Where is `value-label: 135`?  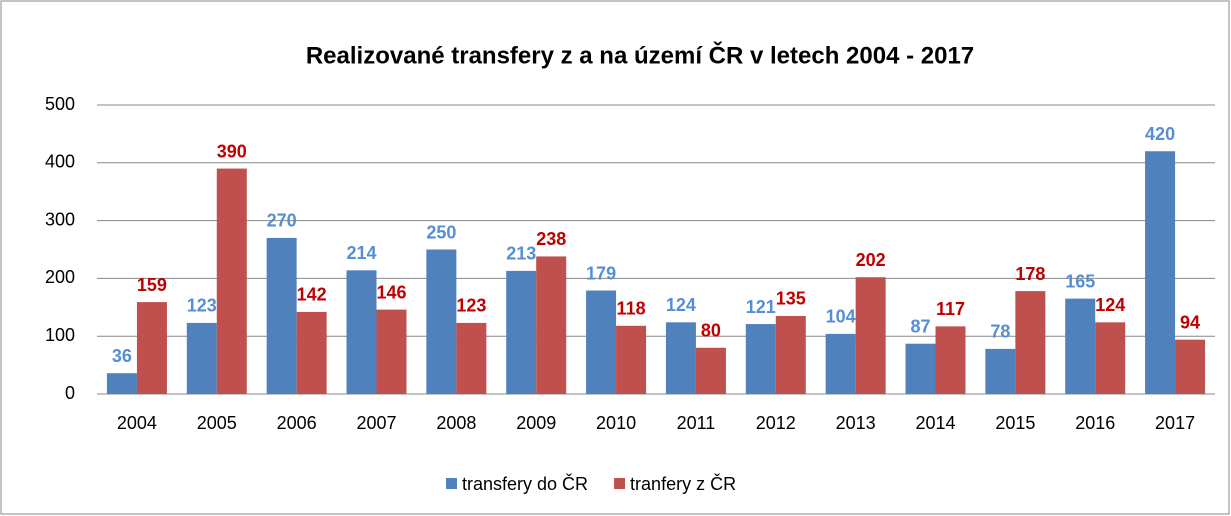
value-label: 135 is located at coordinates (791, 299).